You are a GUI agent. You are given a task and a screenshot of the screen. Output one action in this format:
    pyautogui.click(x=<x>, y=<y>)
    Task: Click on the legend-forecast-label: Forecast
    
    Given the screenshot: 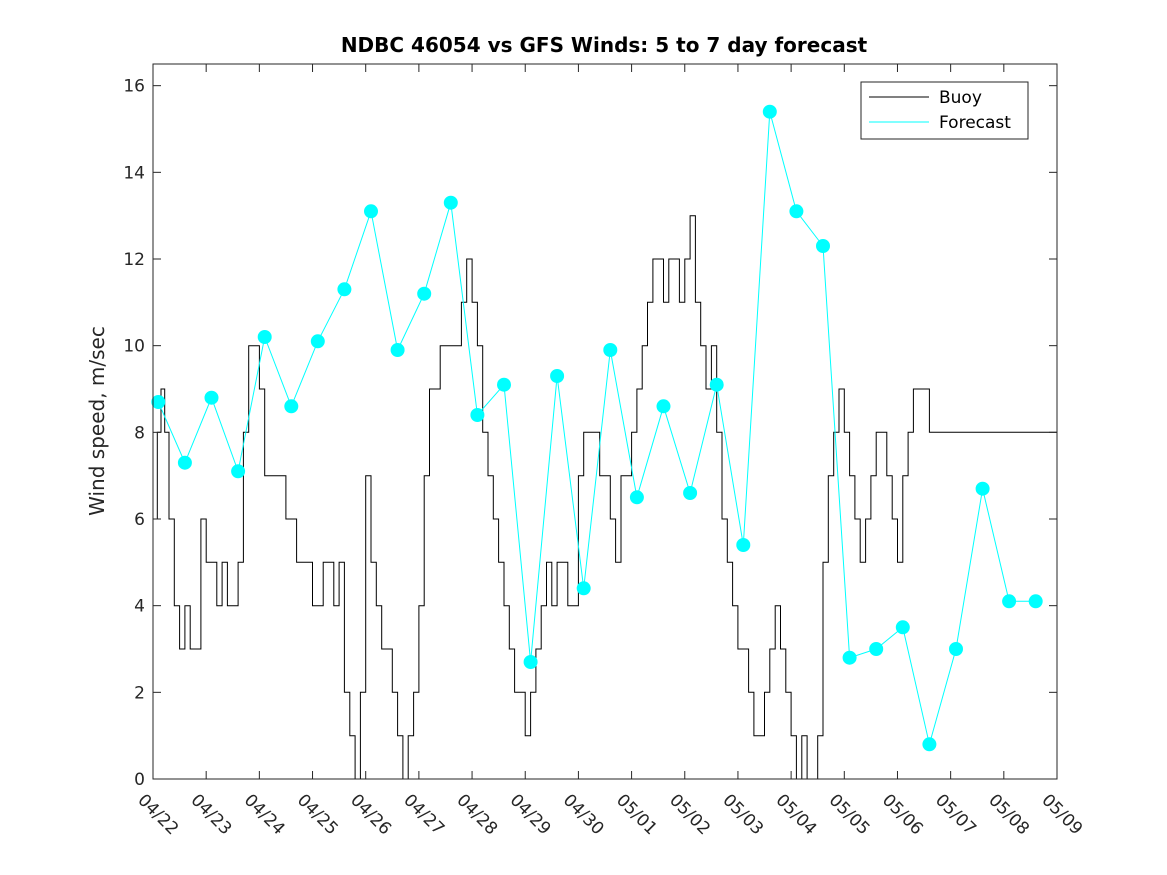 What is the action you would take?
    pyautogui.click(x=975, y=123)
    